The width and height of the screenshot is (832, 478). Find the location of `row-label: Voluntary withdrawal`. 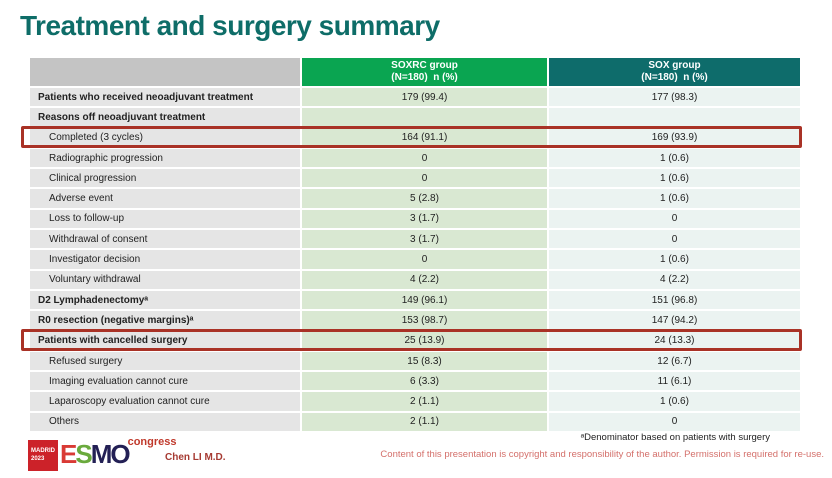

row-label: Voluntary withdrawal is located at coordinates (165, 279).